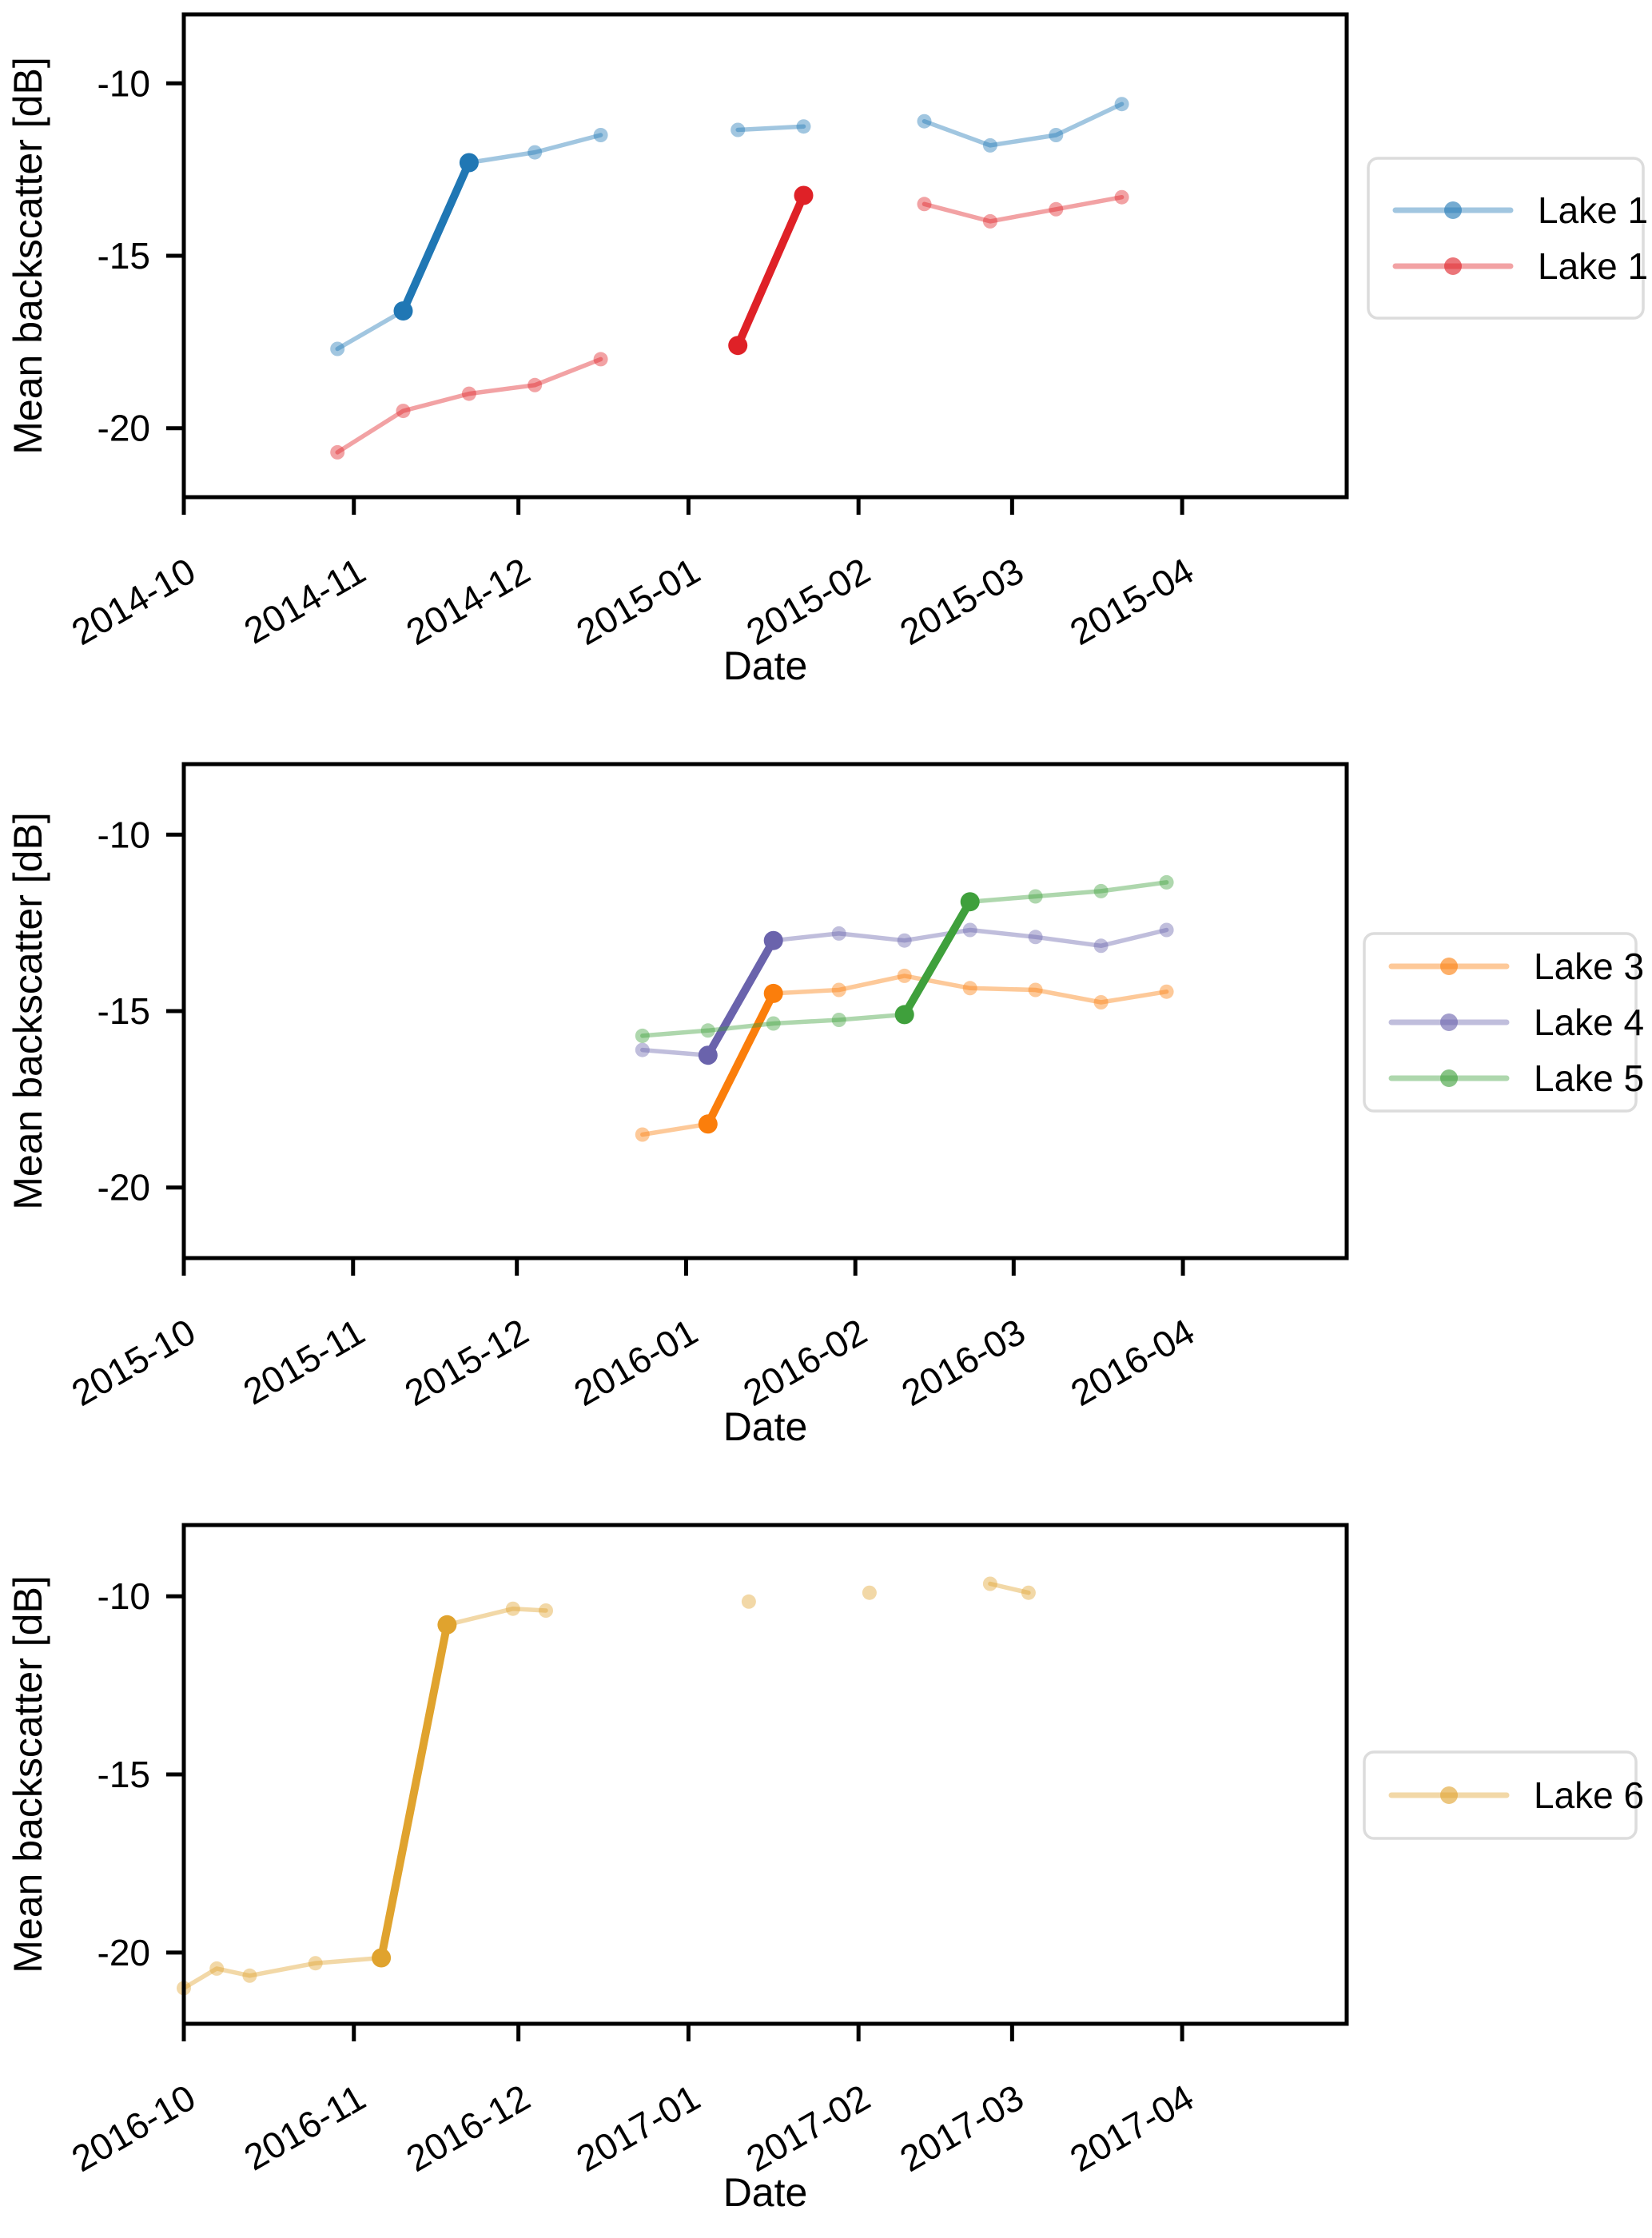 This screenshot has width=1652, height=2238. I want to click on y-axis: -10 -15 -20, so click(141, 1011).